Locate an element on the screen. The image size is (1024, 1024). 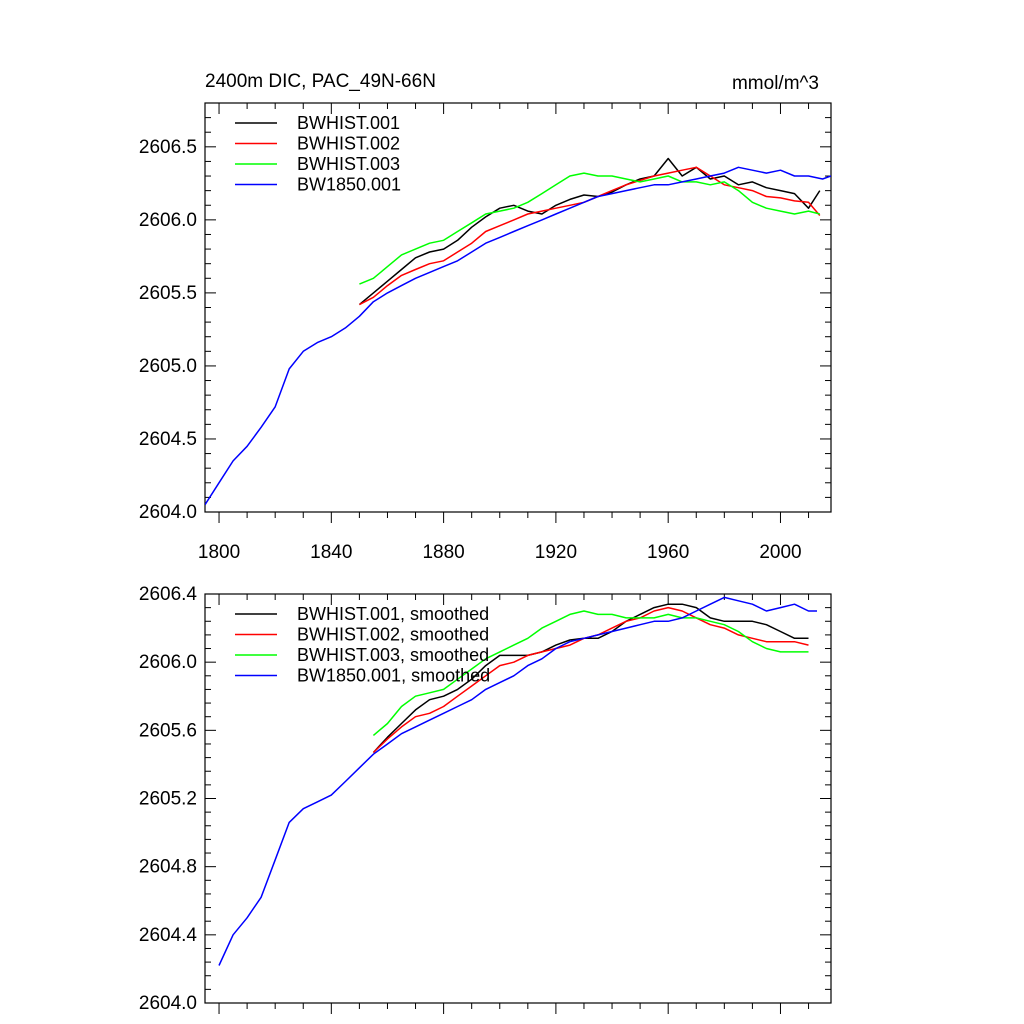
y-tick-label: 2605.6 is located at coordinates (168, 730).